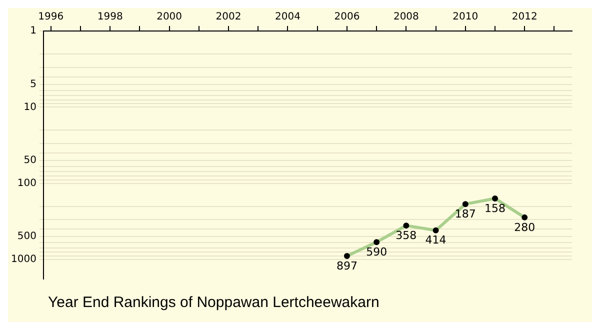 This screenshot has width=600, height=330. What do you see at coordinates (406, 17) in the screenshot?
I see `x-tick-label: 2008` at bounding box center [406, 17].